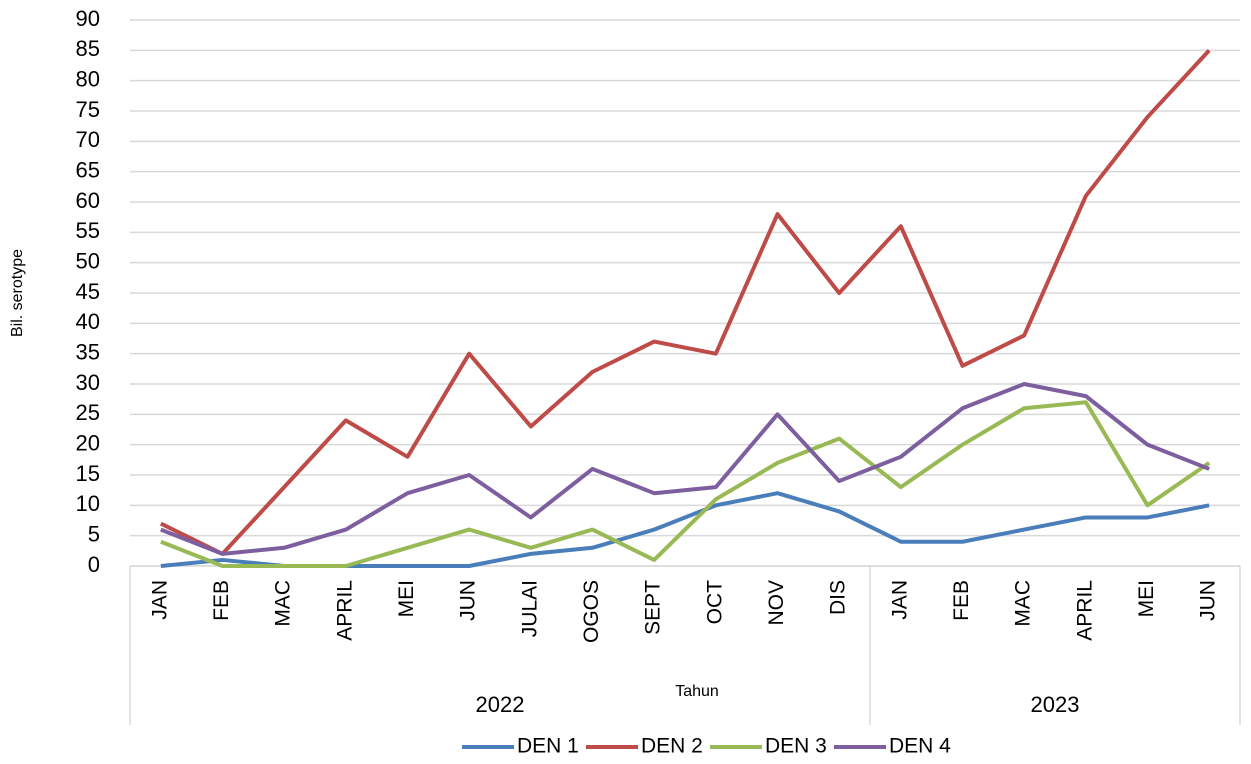  I want to click on y-tick-label: 45, so click(88, 291).